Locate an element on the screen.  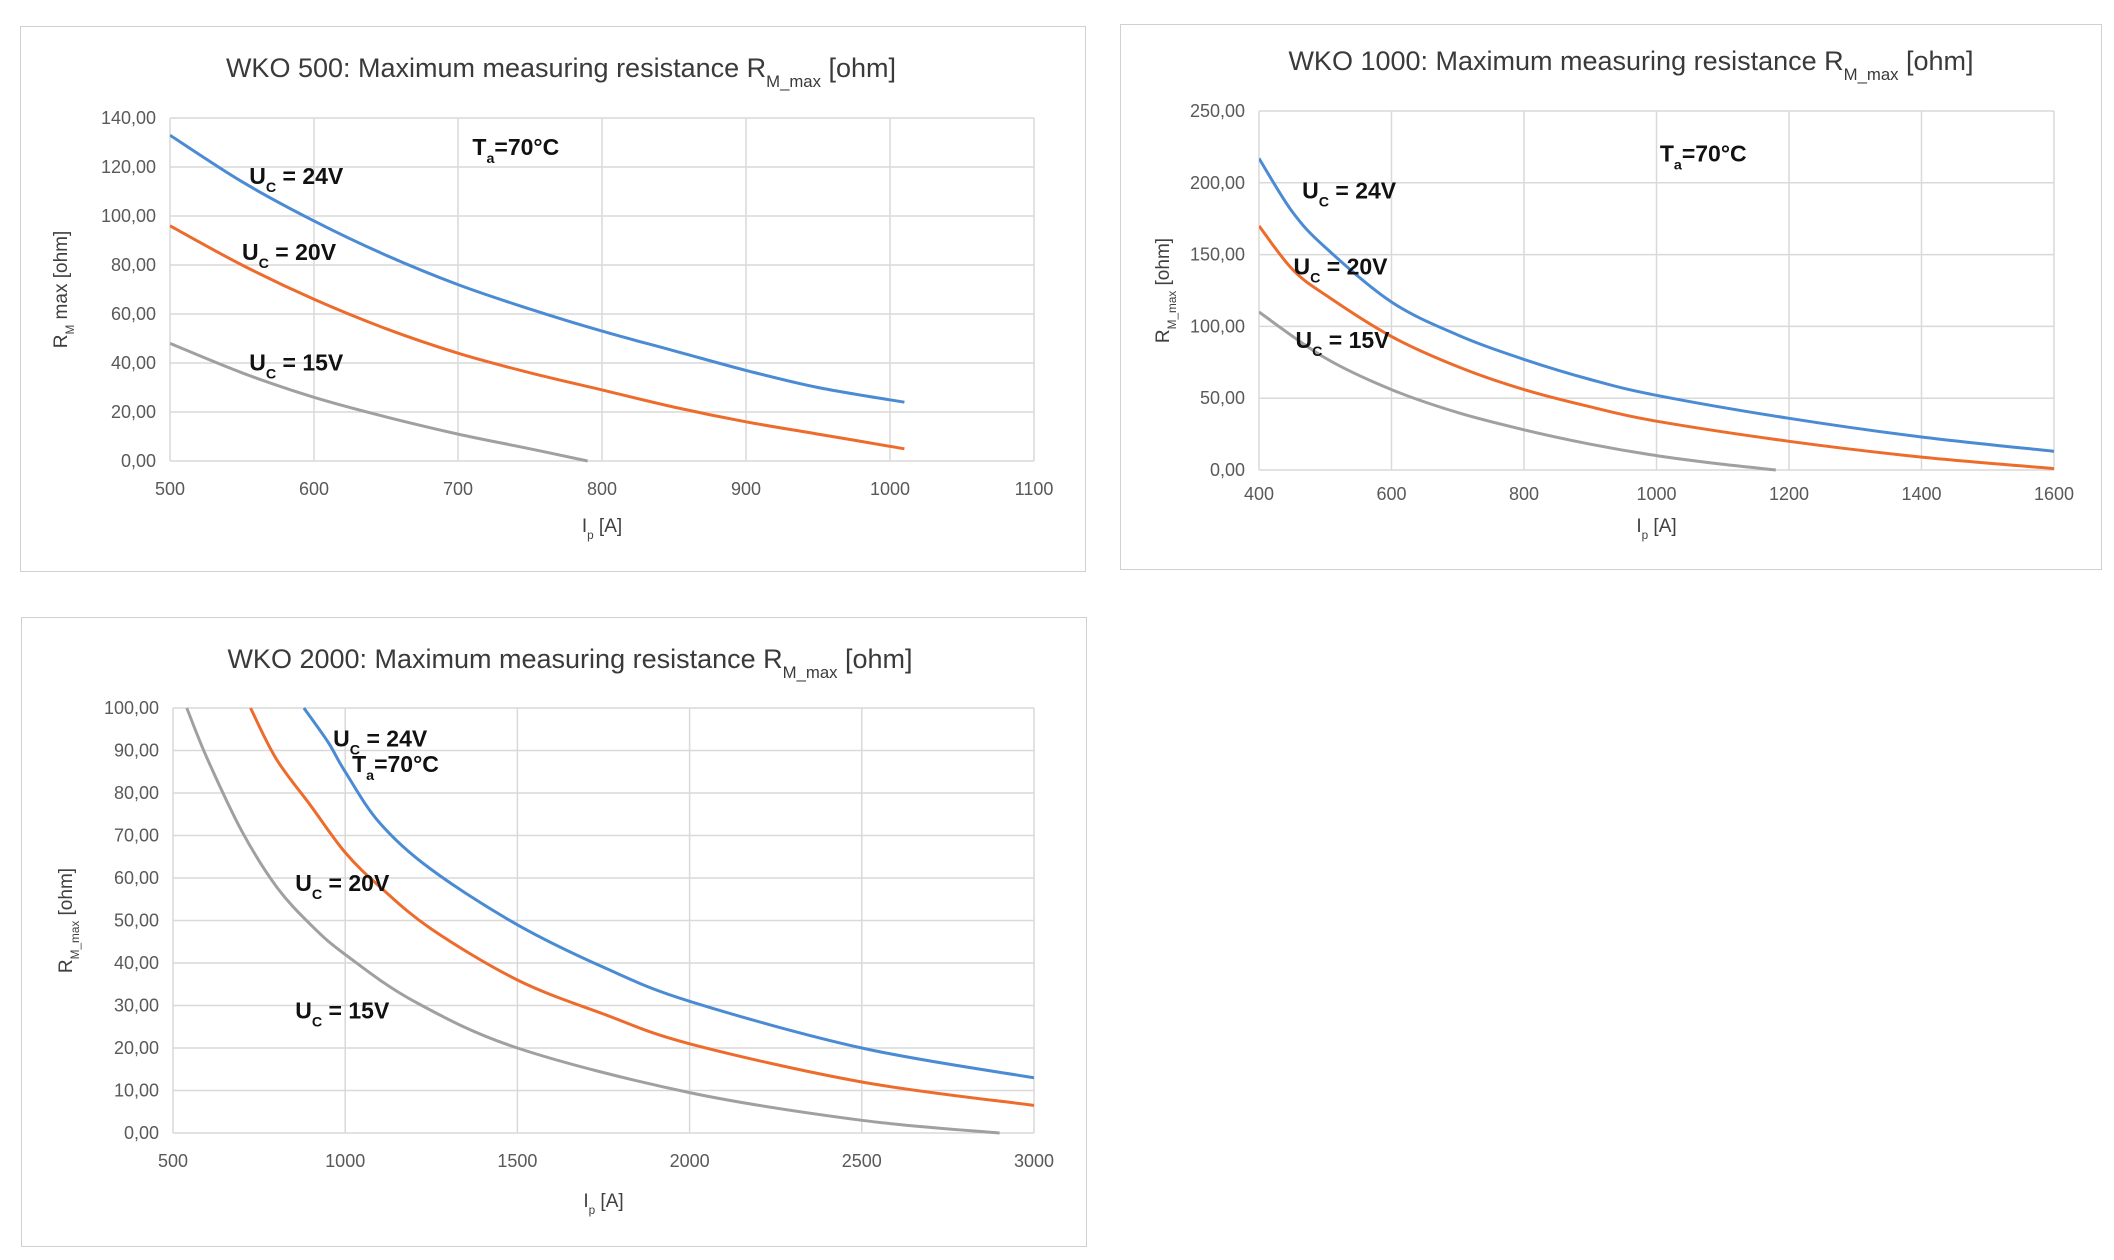
x-tick-label: 1600 is located at coordinates (2054, 494).